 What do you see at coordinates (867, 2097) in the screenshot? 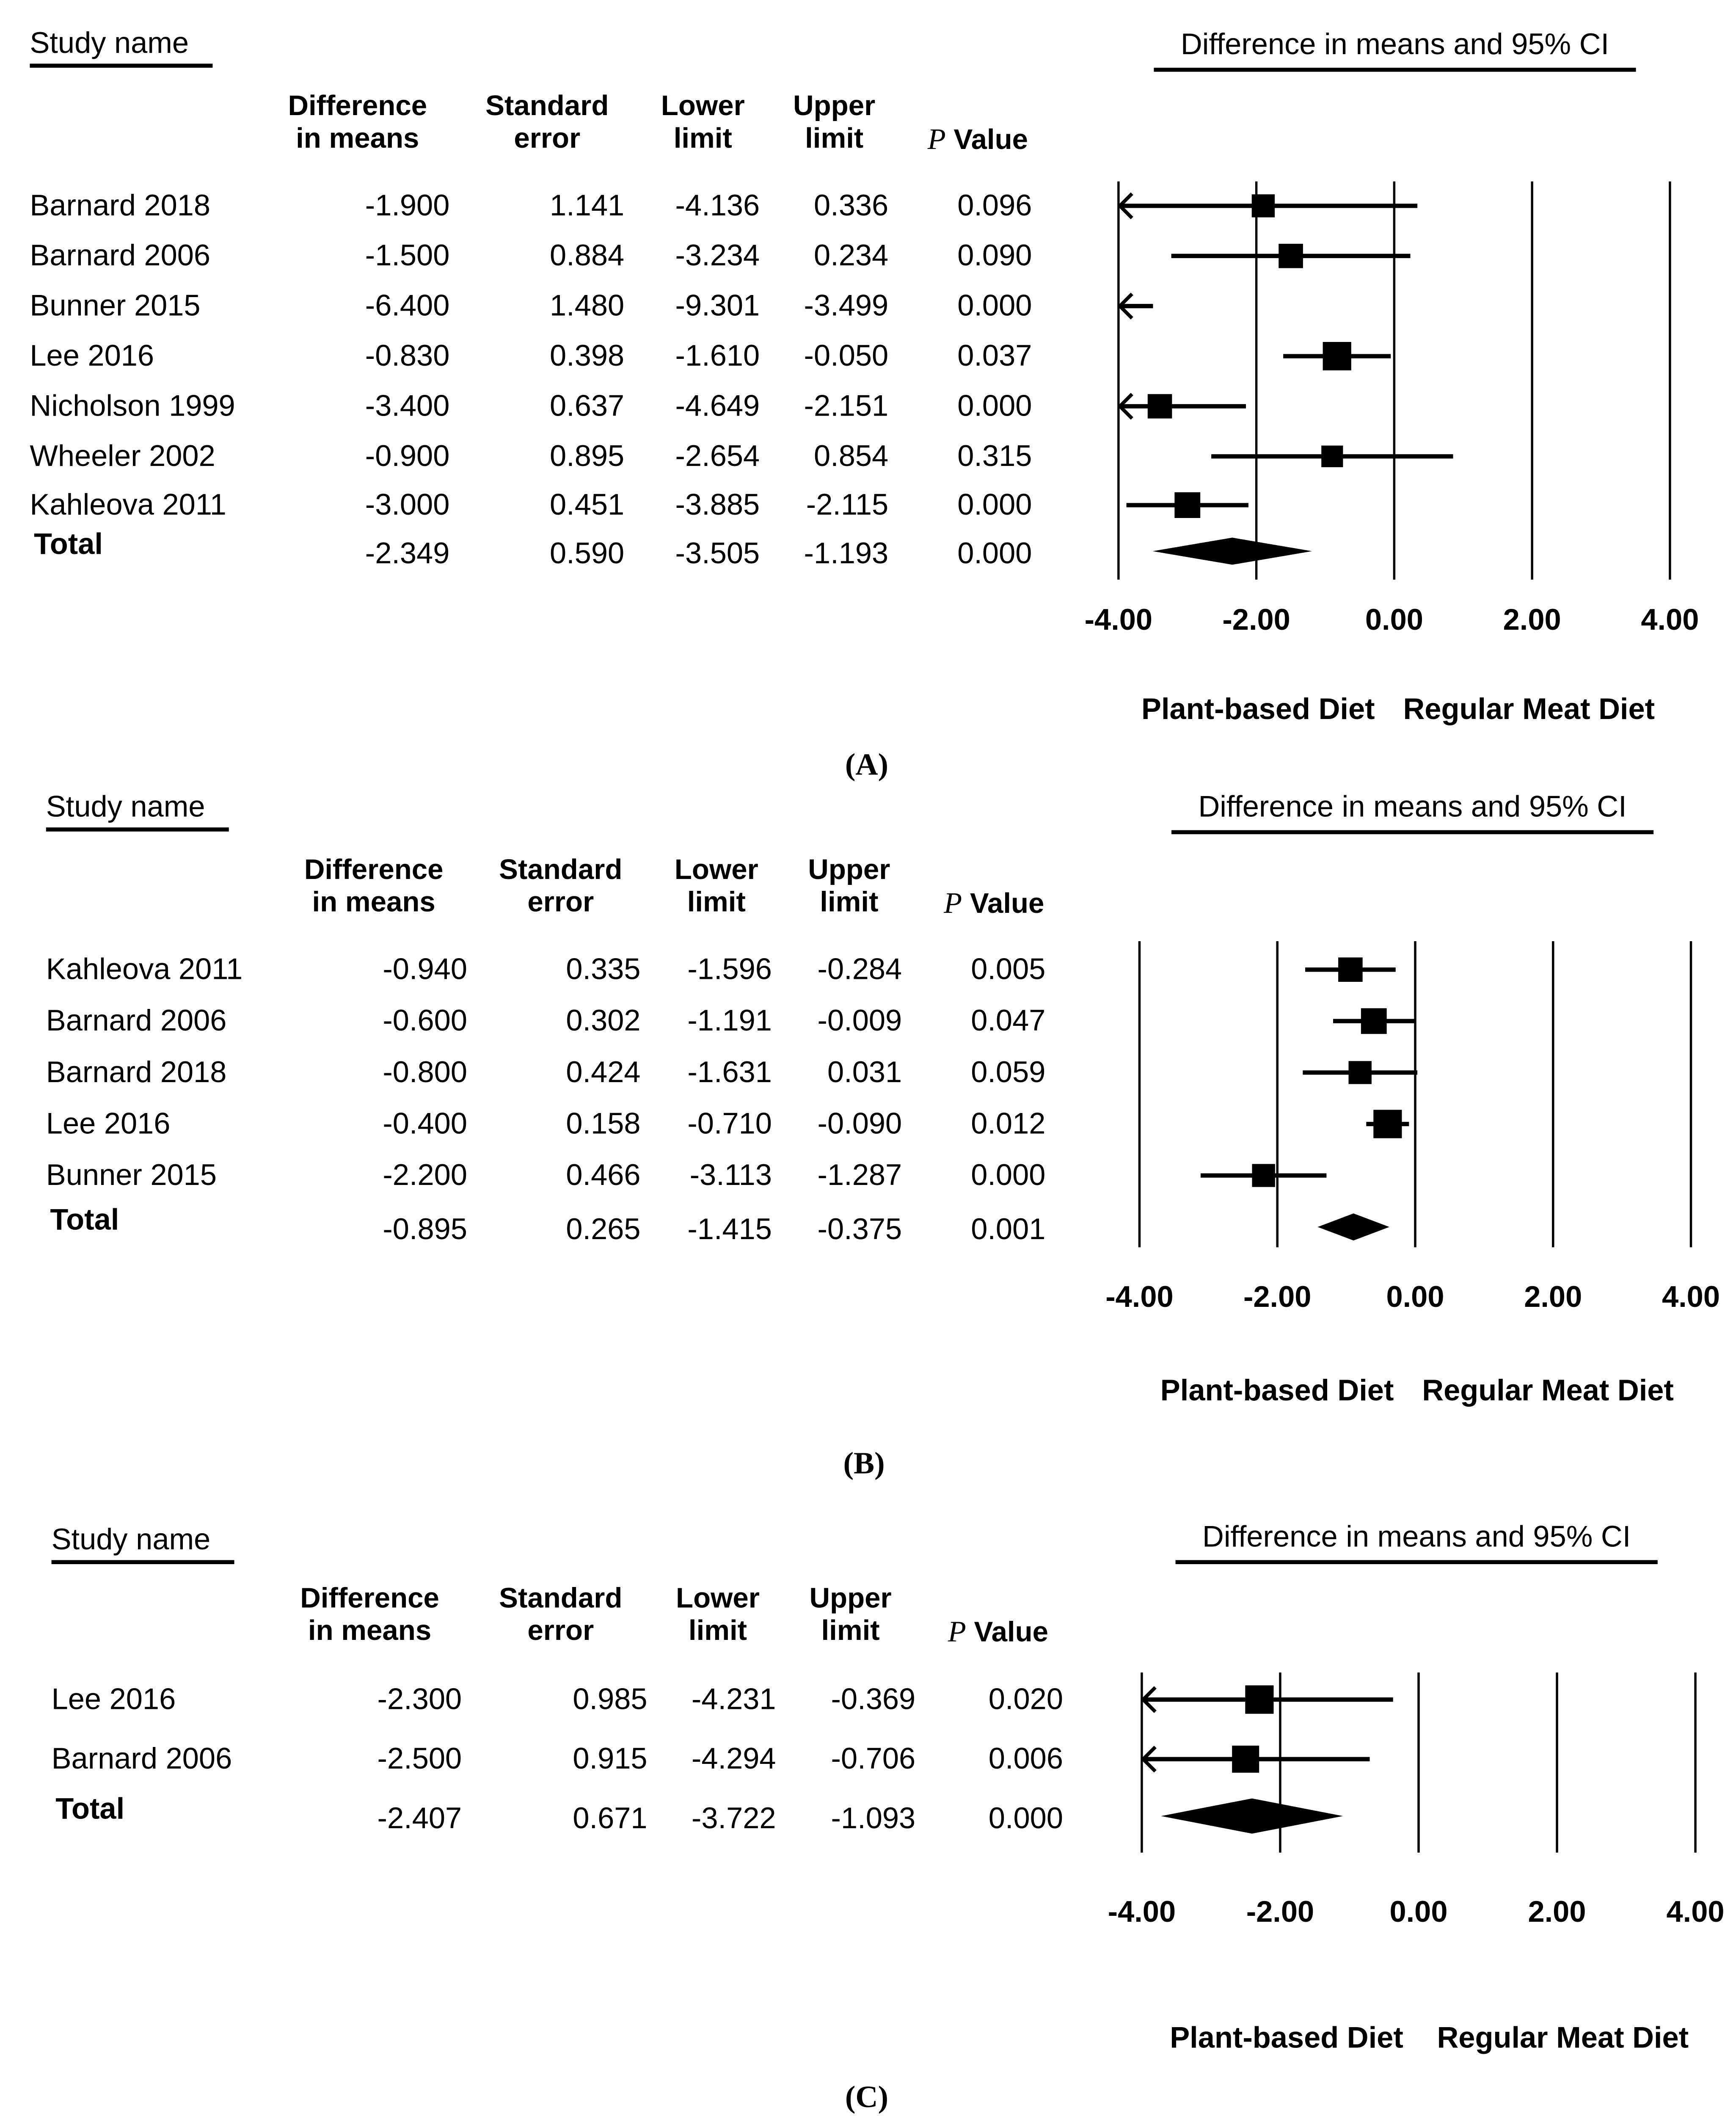
I see `panel-letter: (C)` at bounding box center [867, 2097].